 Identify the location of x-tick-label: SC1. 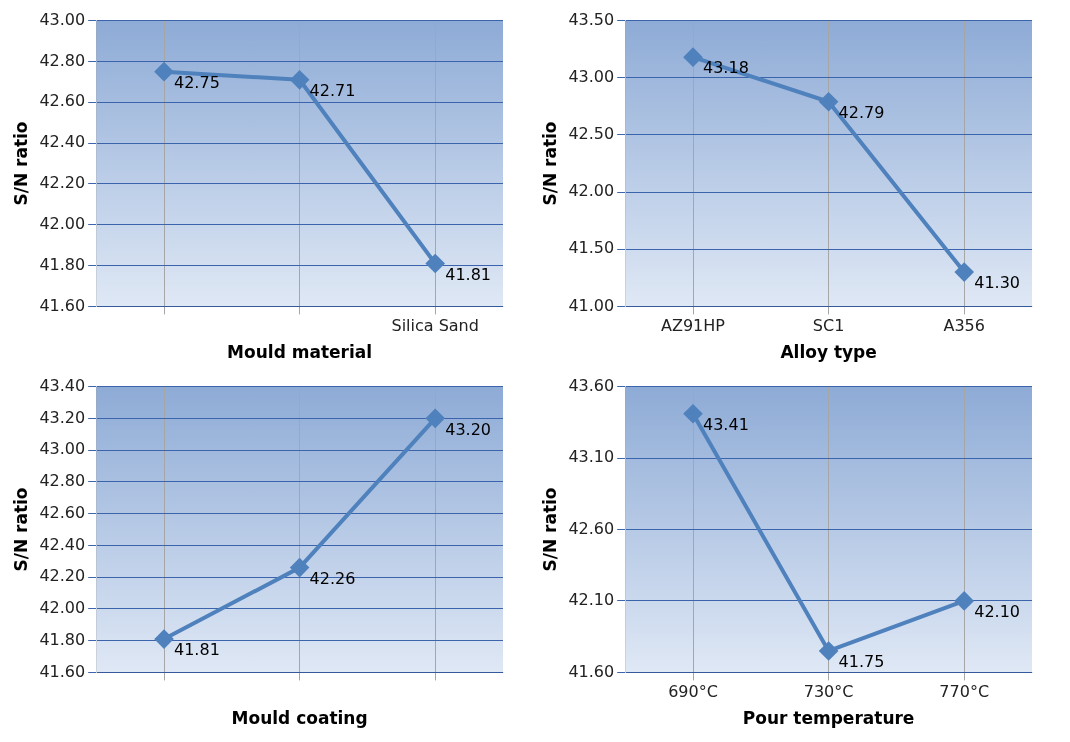
(828, 326).